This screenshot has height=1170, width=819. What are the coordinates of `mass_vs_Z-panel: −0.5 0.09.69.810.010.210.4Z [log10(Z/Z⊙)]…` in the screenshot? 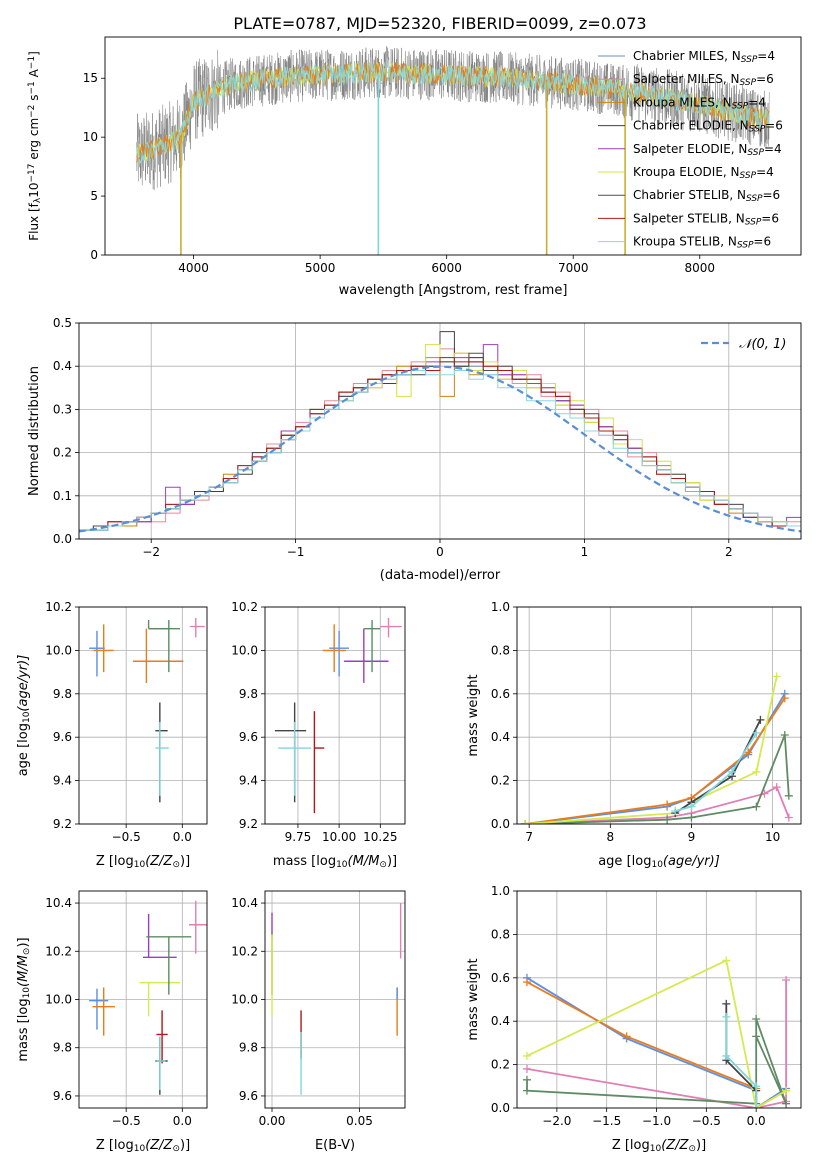 It's located at (112, 1022).